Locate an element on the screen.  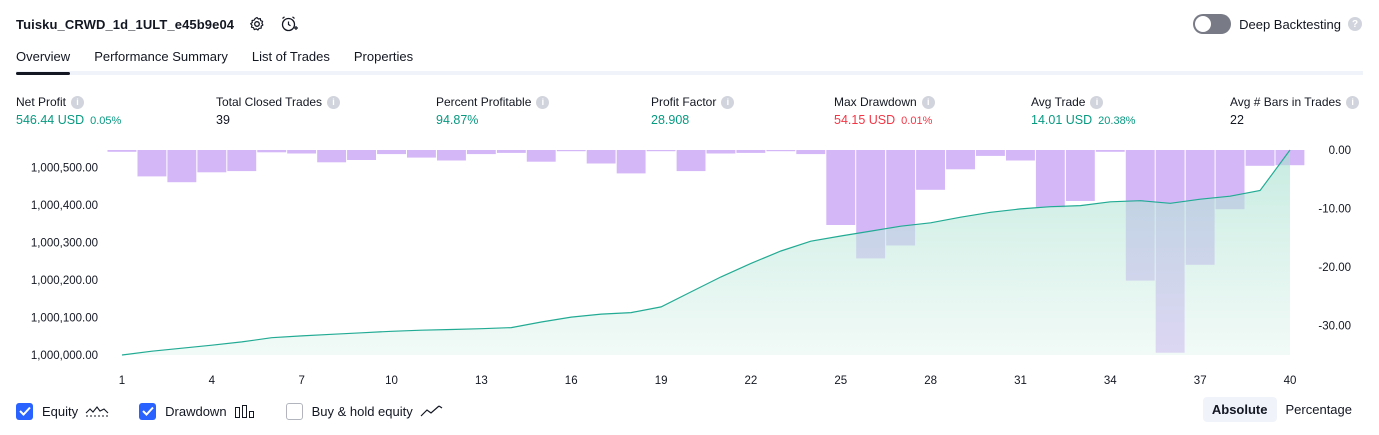
gear-icon is located at coordinates (257, 24).